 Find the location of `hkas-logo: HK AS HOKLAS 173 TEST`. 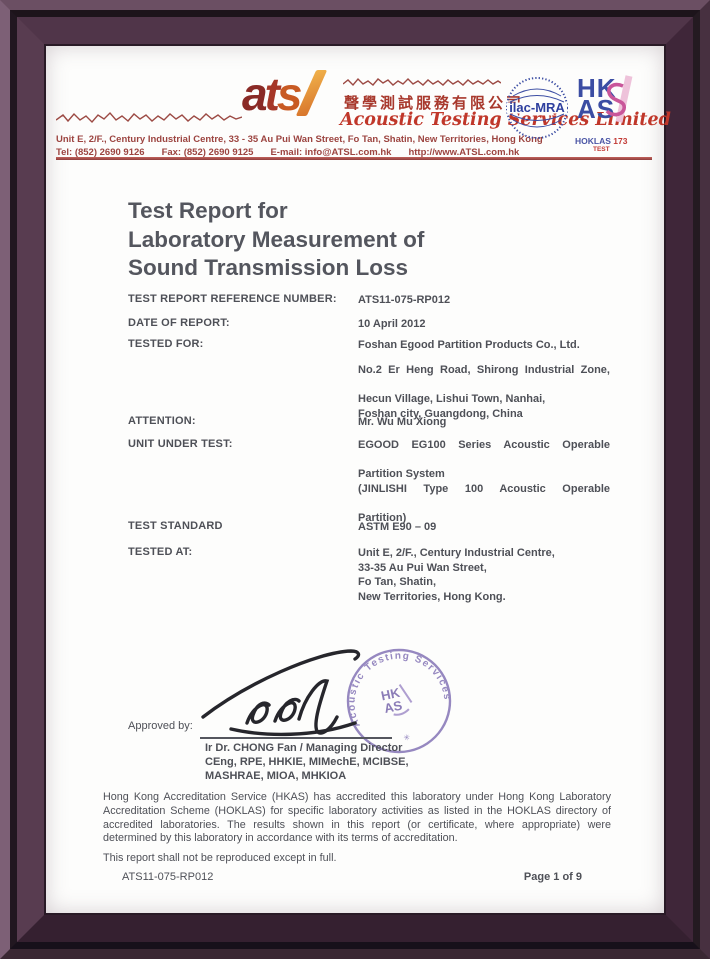

hkas-logo: HK AS HOKLAS 173 TEST is located at coordinates (611, 114).